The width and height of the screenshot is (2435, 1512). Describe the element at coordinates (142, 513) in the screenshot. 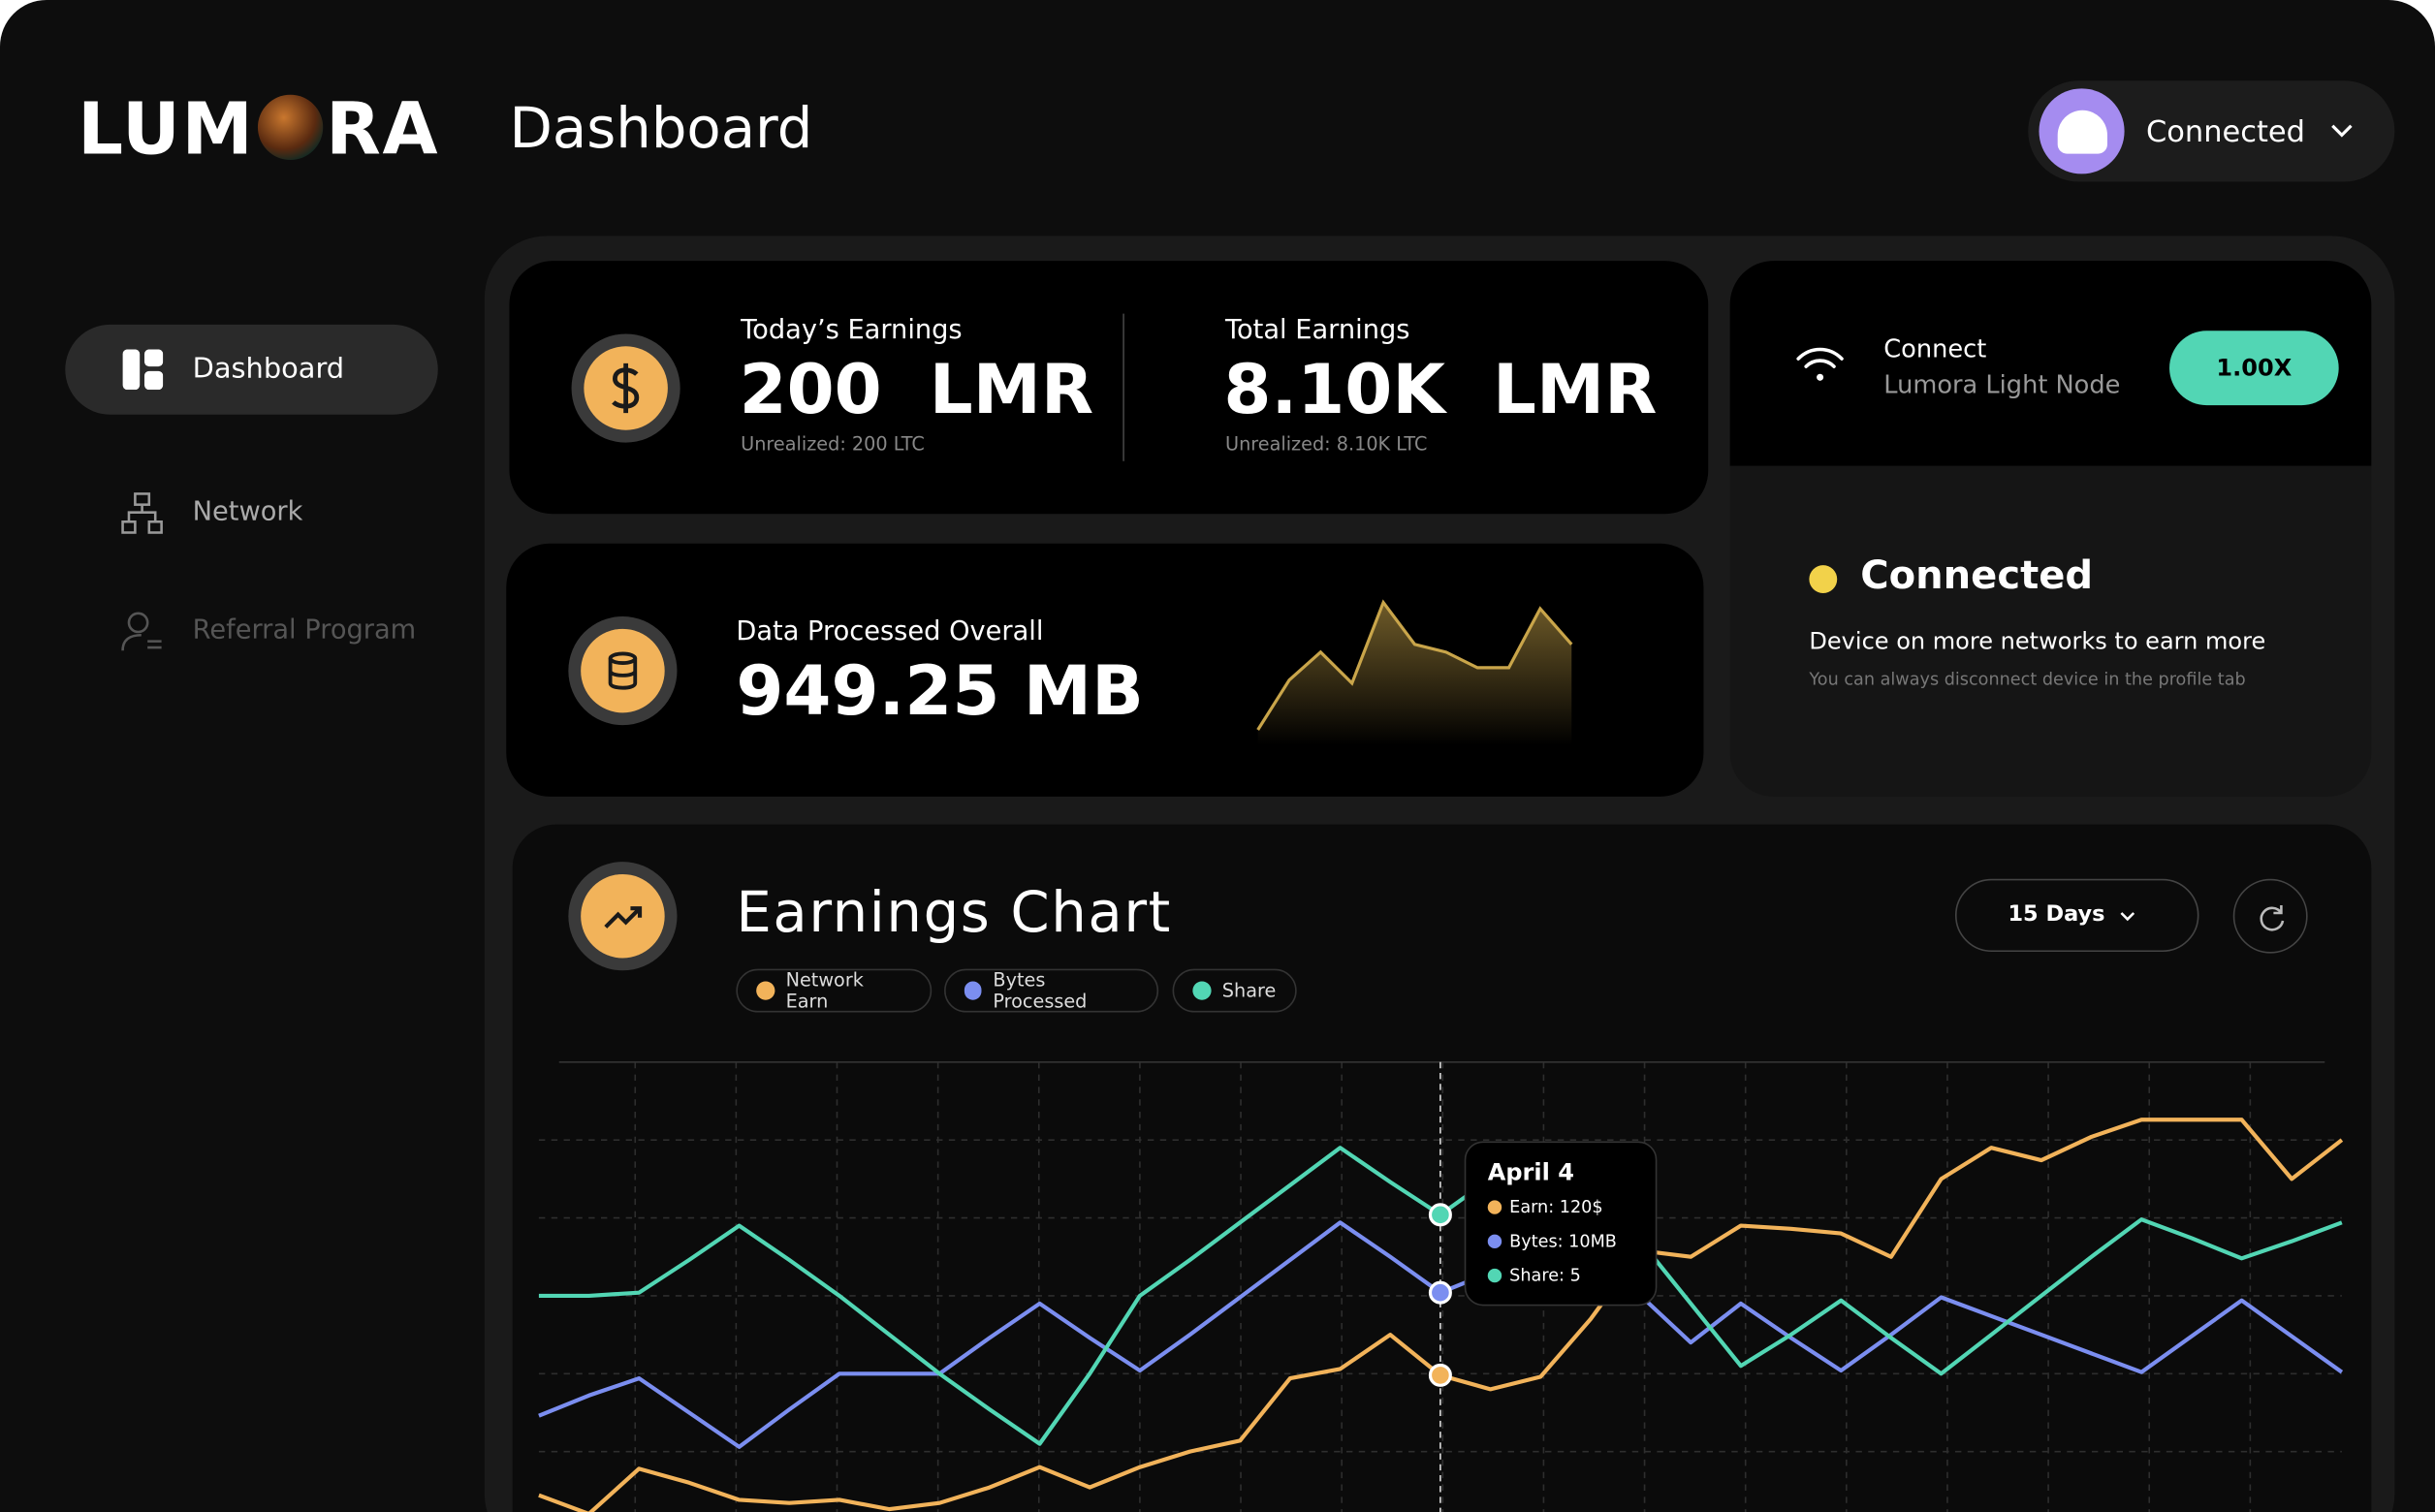

I see `network-icon` at that location.